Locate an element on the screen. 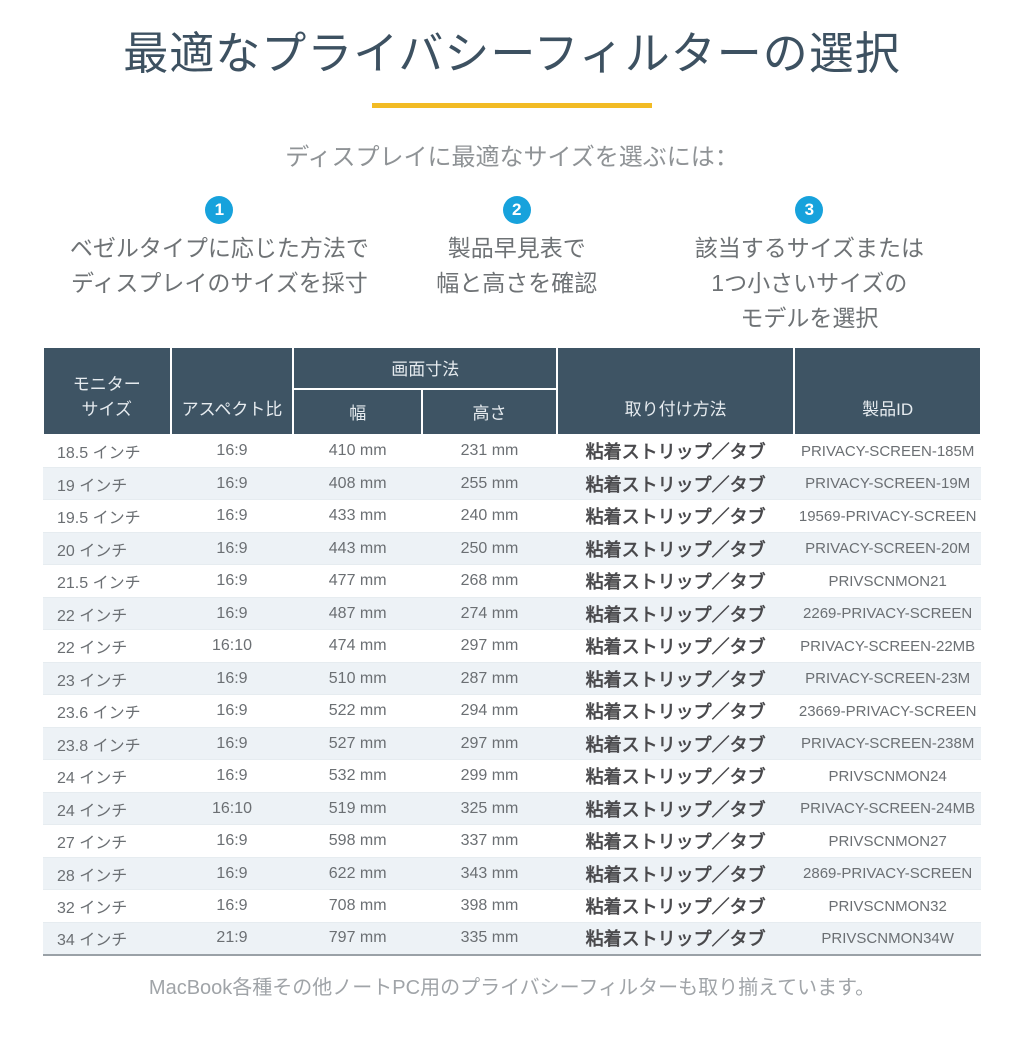  cell-product-id: PRIVSCNMON21 is located at coordinates (887, 581).